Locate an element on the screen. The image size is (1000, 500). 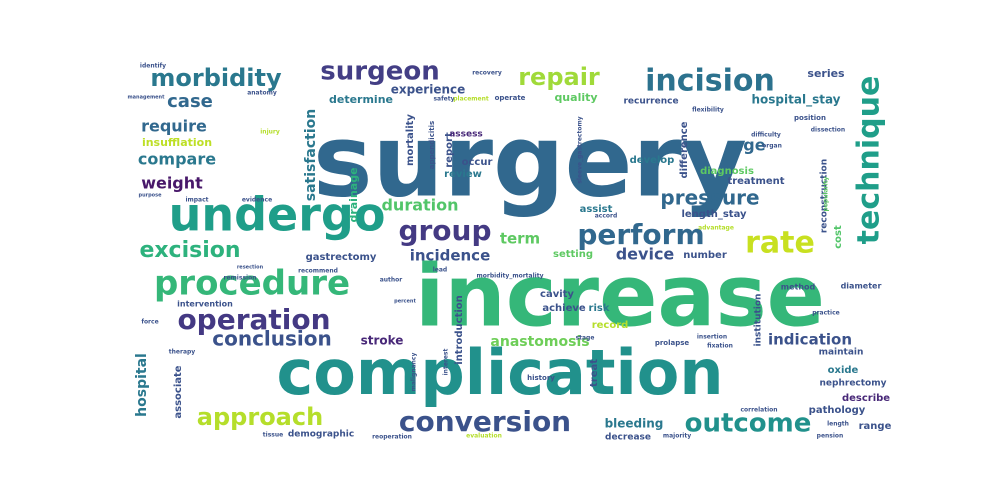
word-23: compare is located at coordinates (177, 159).